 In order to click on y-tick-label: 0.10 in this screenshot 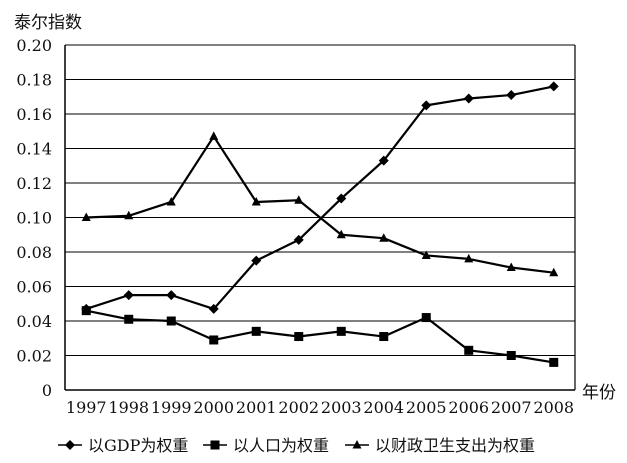, I will do `click(34, 218)`.